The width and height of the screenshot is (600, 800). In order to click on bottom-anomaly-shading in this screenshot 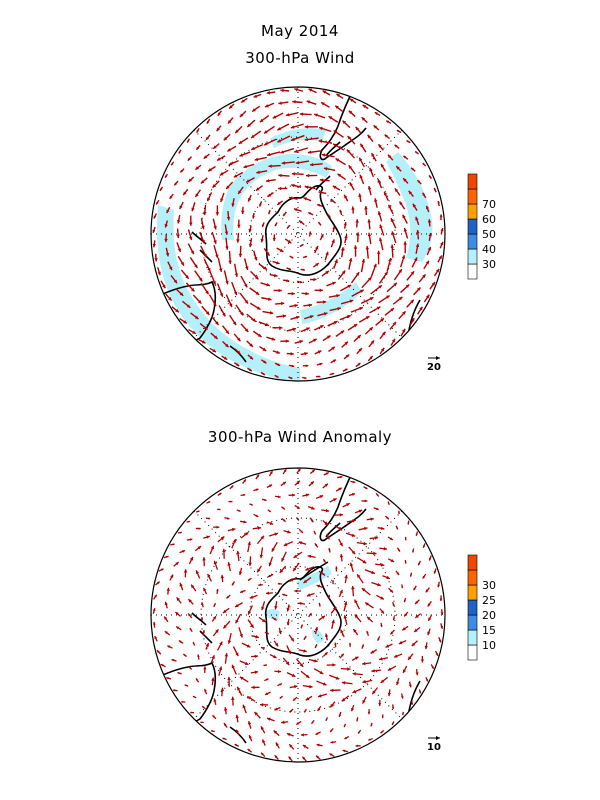, I will do `click(298, 605)`.